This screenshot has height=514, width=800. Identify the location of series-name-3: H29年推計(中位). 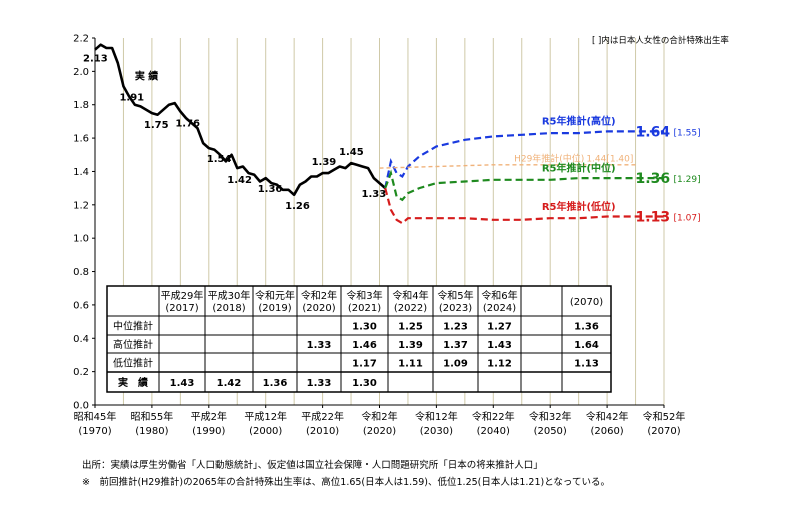
(549, 158).